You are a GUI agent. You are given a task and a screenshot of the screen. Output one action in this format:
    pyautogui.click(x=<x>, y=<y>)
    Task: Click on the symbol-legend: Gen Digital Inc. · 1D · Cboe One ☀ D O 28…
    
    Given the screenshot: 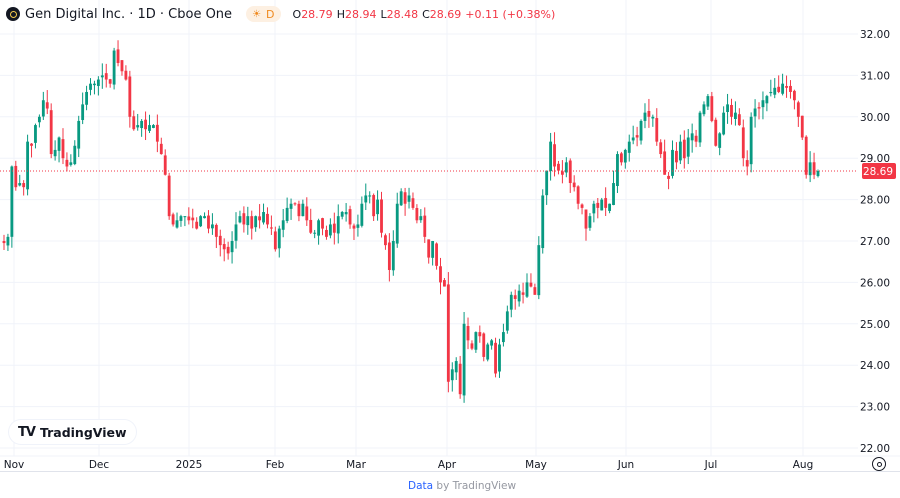 What is the action you would take?
    pyautogui.click(x=280, y=14)
    